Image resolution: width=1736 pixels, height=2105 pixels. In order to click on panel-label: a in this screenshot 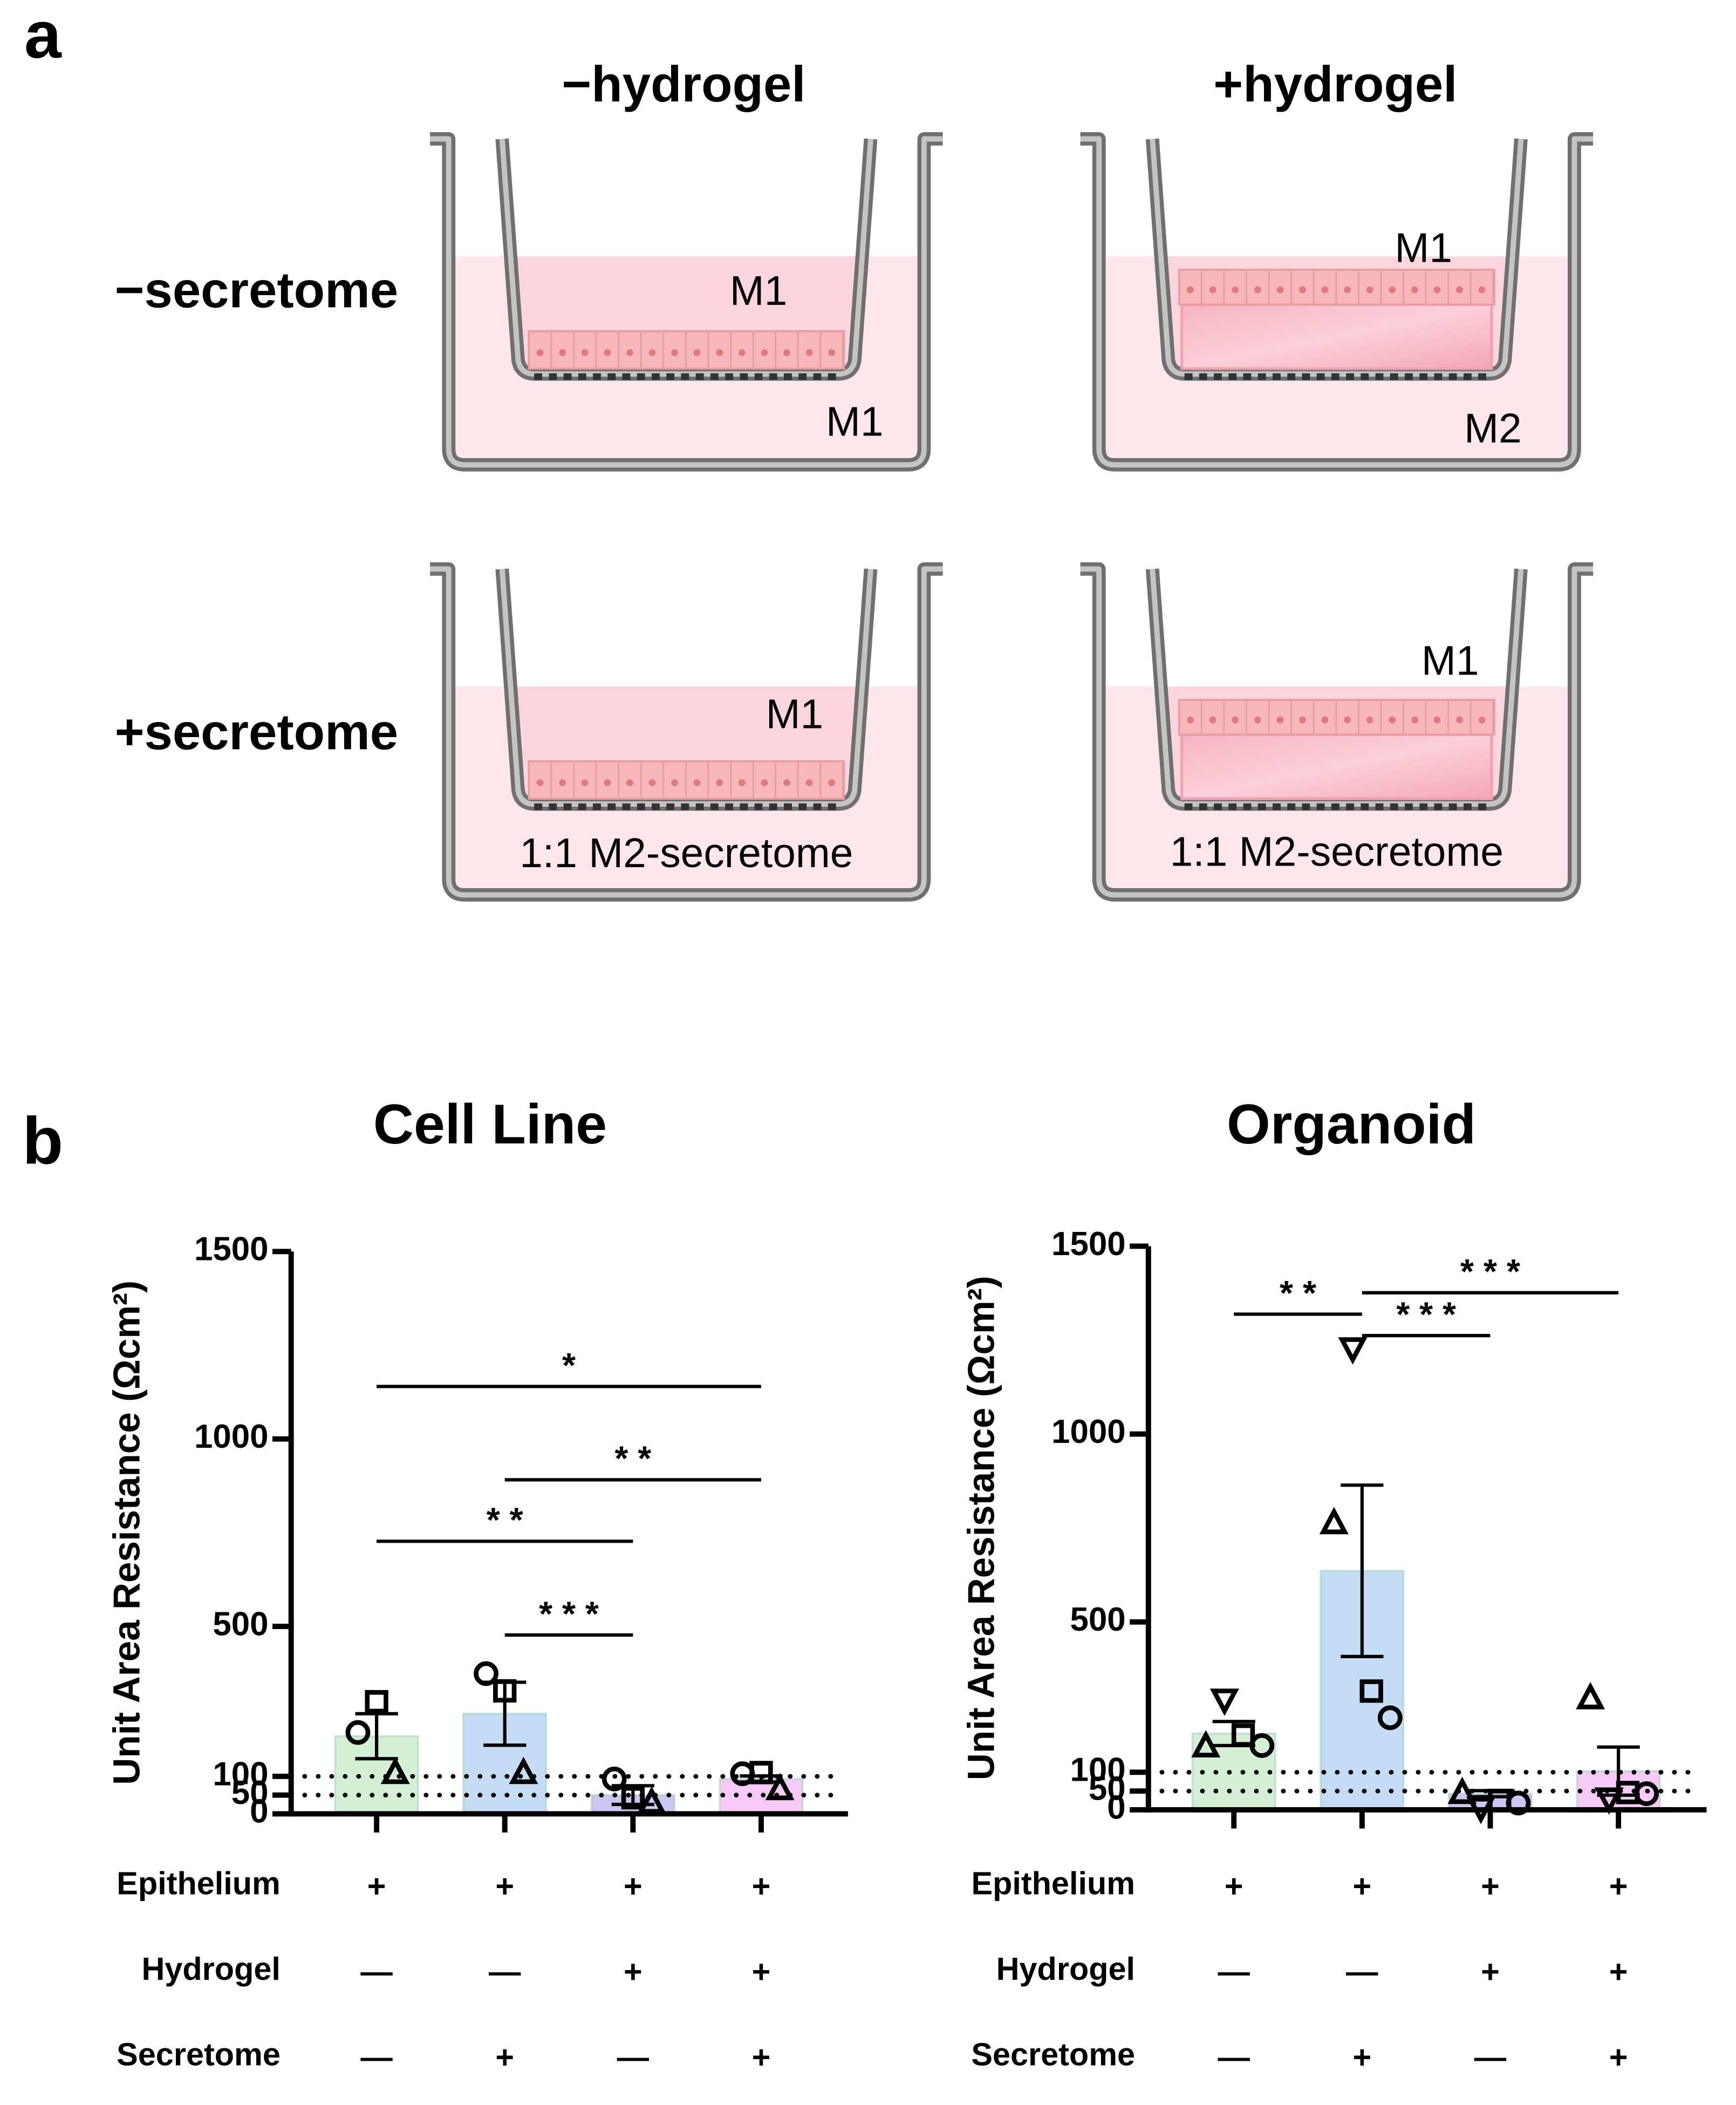, I will do `click(43, 36)`.